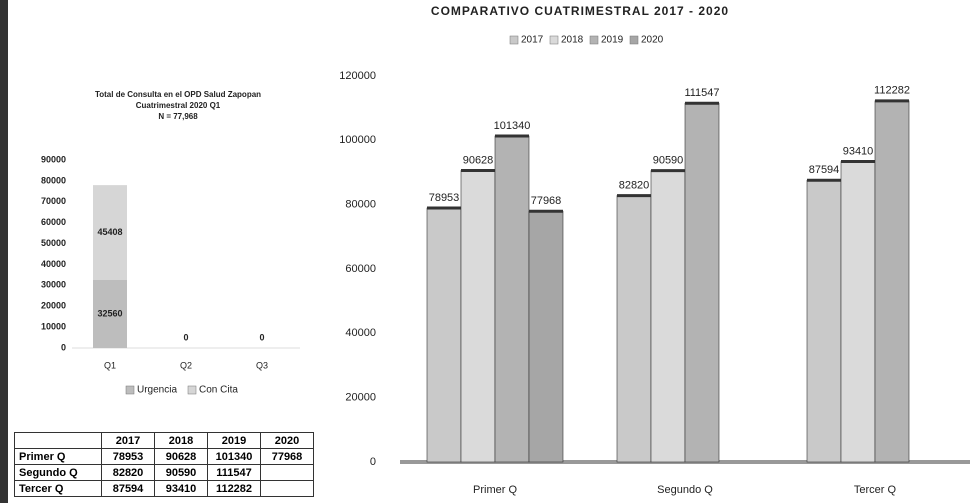  I want to click on data-label: 101340, so click(512, 126).